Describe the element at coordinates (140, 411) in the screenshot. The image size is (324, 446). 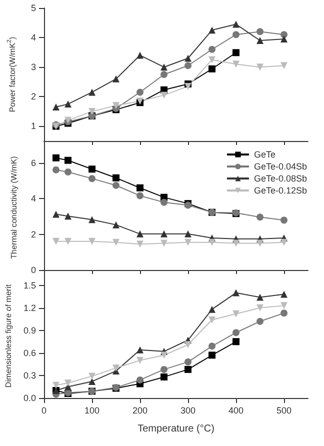
I see `x-tick-label: 200` at that location.